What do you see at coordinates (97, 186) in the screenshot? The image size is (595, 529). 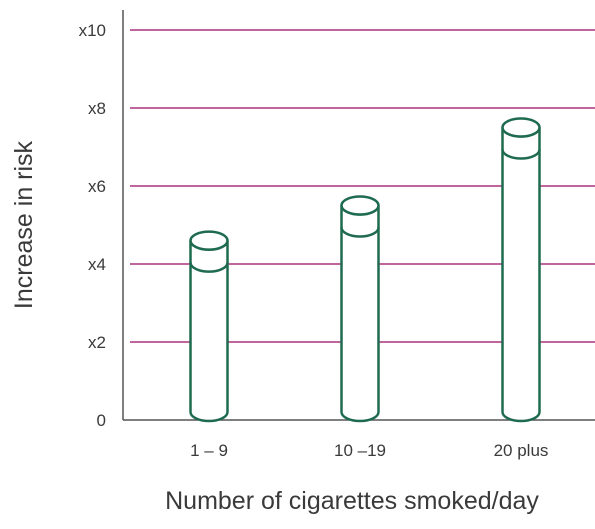 I see `y-tick-label: x6` at bounding box center [97, 186].